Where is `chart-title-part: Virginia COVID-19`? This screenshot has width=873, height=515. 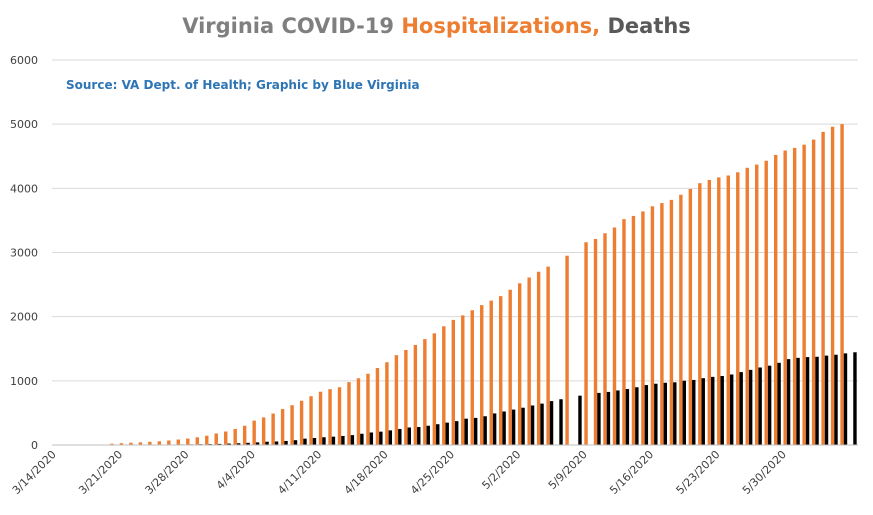 chart-title-part: Virginia COVID-19 is located at coordinates (292, 26).